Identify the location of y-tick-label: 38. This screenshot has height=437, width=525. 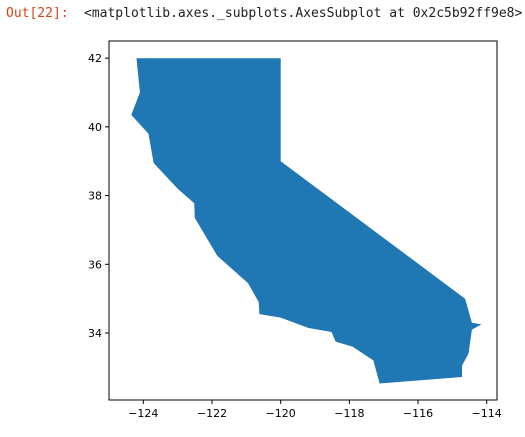
(95, 196).